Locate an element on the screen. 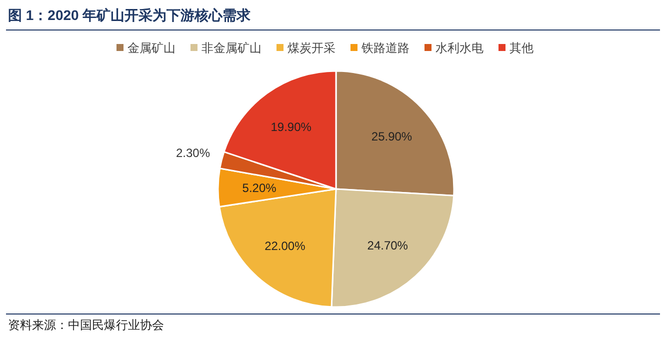 This screenshot has width=665, height=337. text: 资料来源：中国民爆行业协会 is located at coordinates (86, 325).